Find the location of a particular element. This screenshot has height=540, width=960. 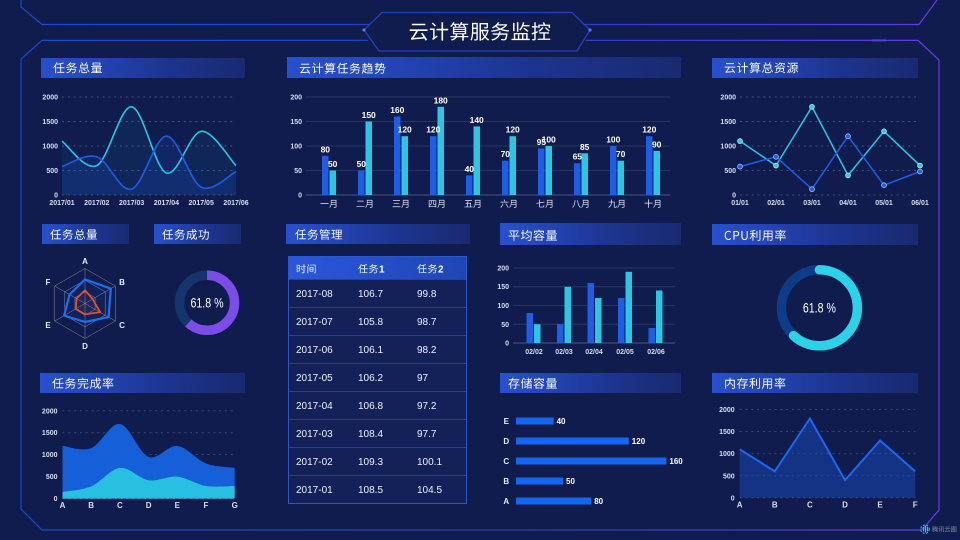

svg-text: 05/01 is located at coordinates (884, 203).